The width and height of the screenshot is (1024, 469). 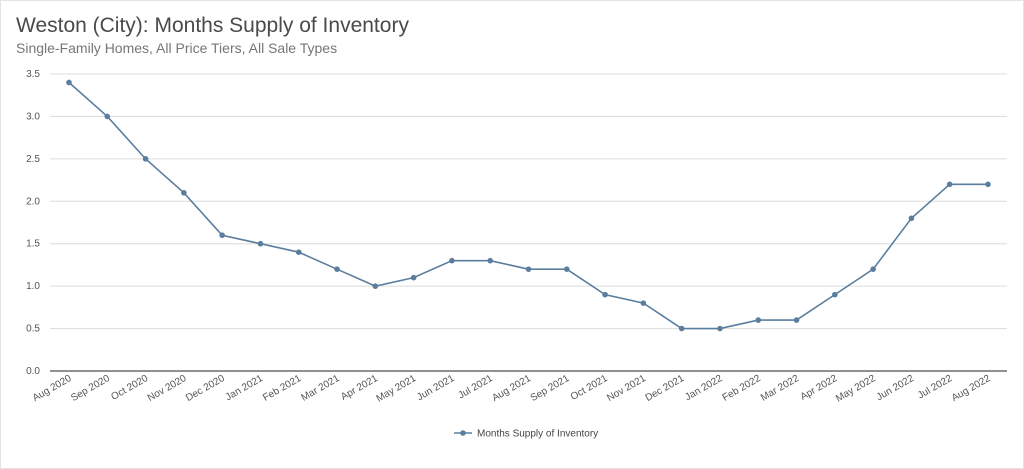 I want to click on x-tick-label: Feb 2021, so click(x=282, y=388).